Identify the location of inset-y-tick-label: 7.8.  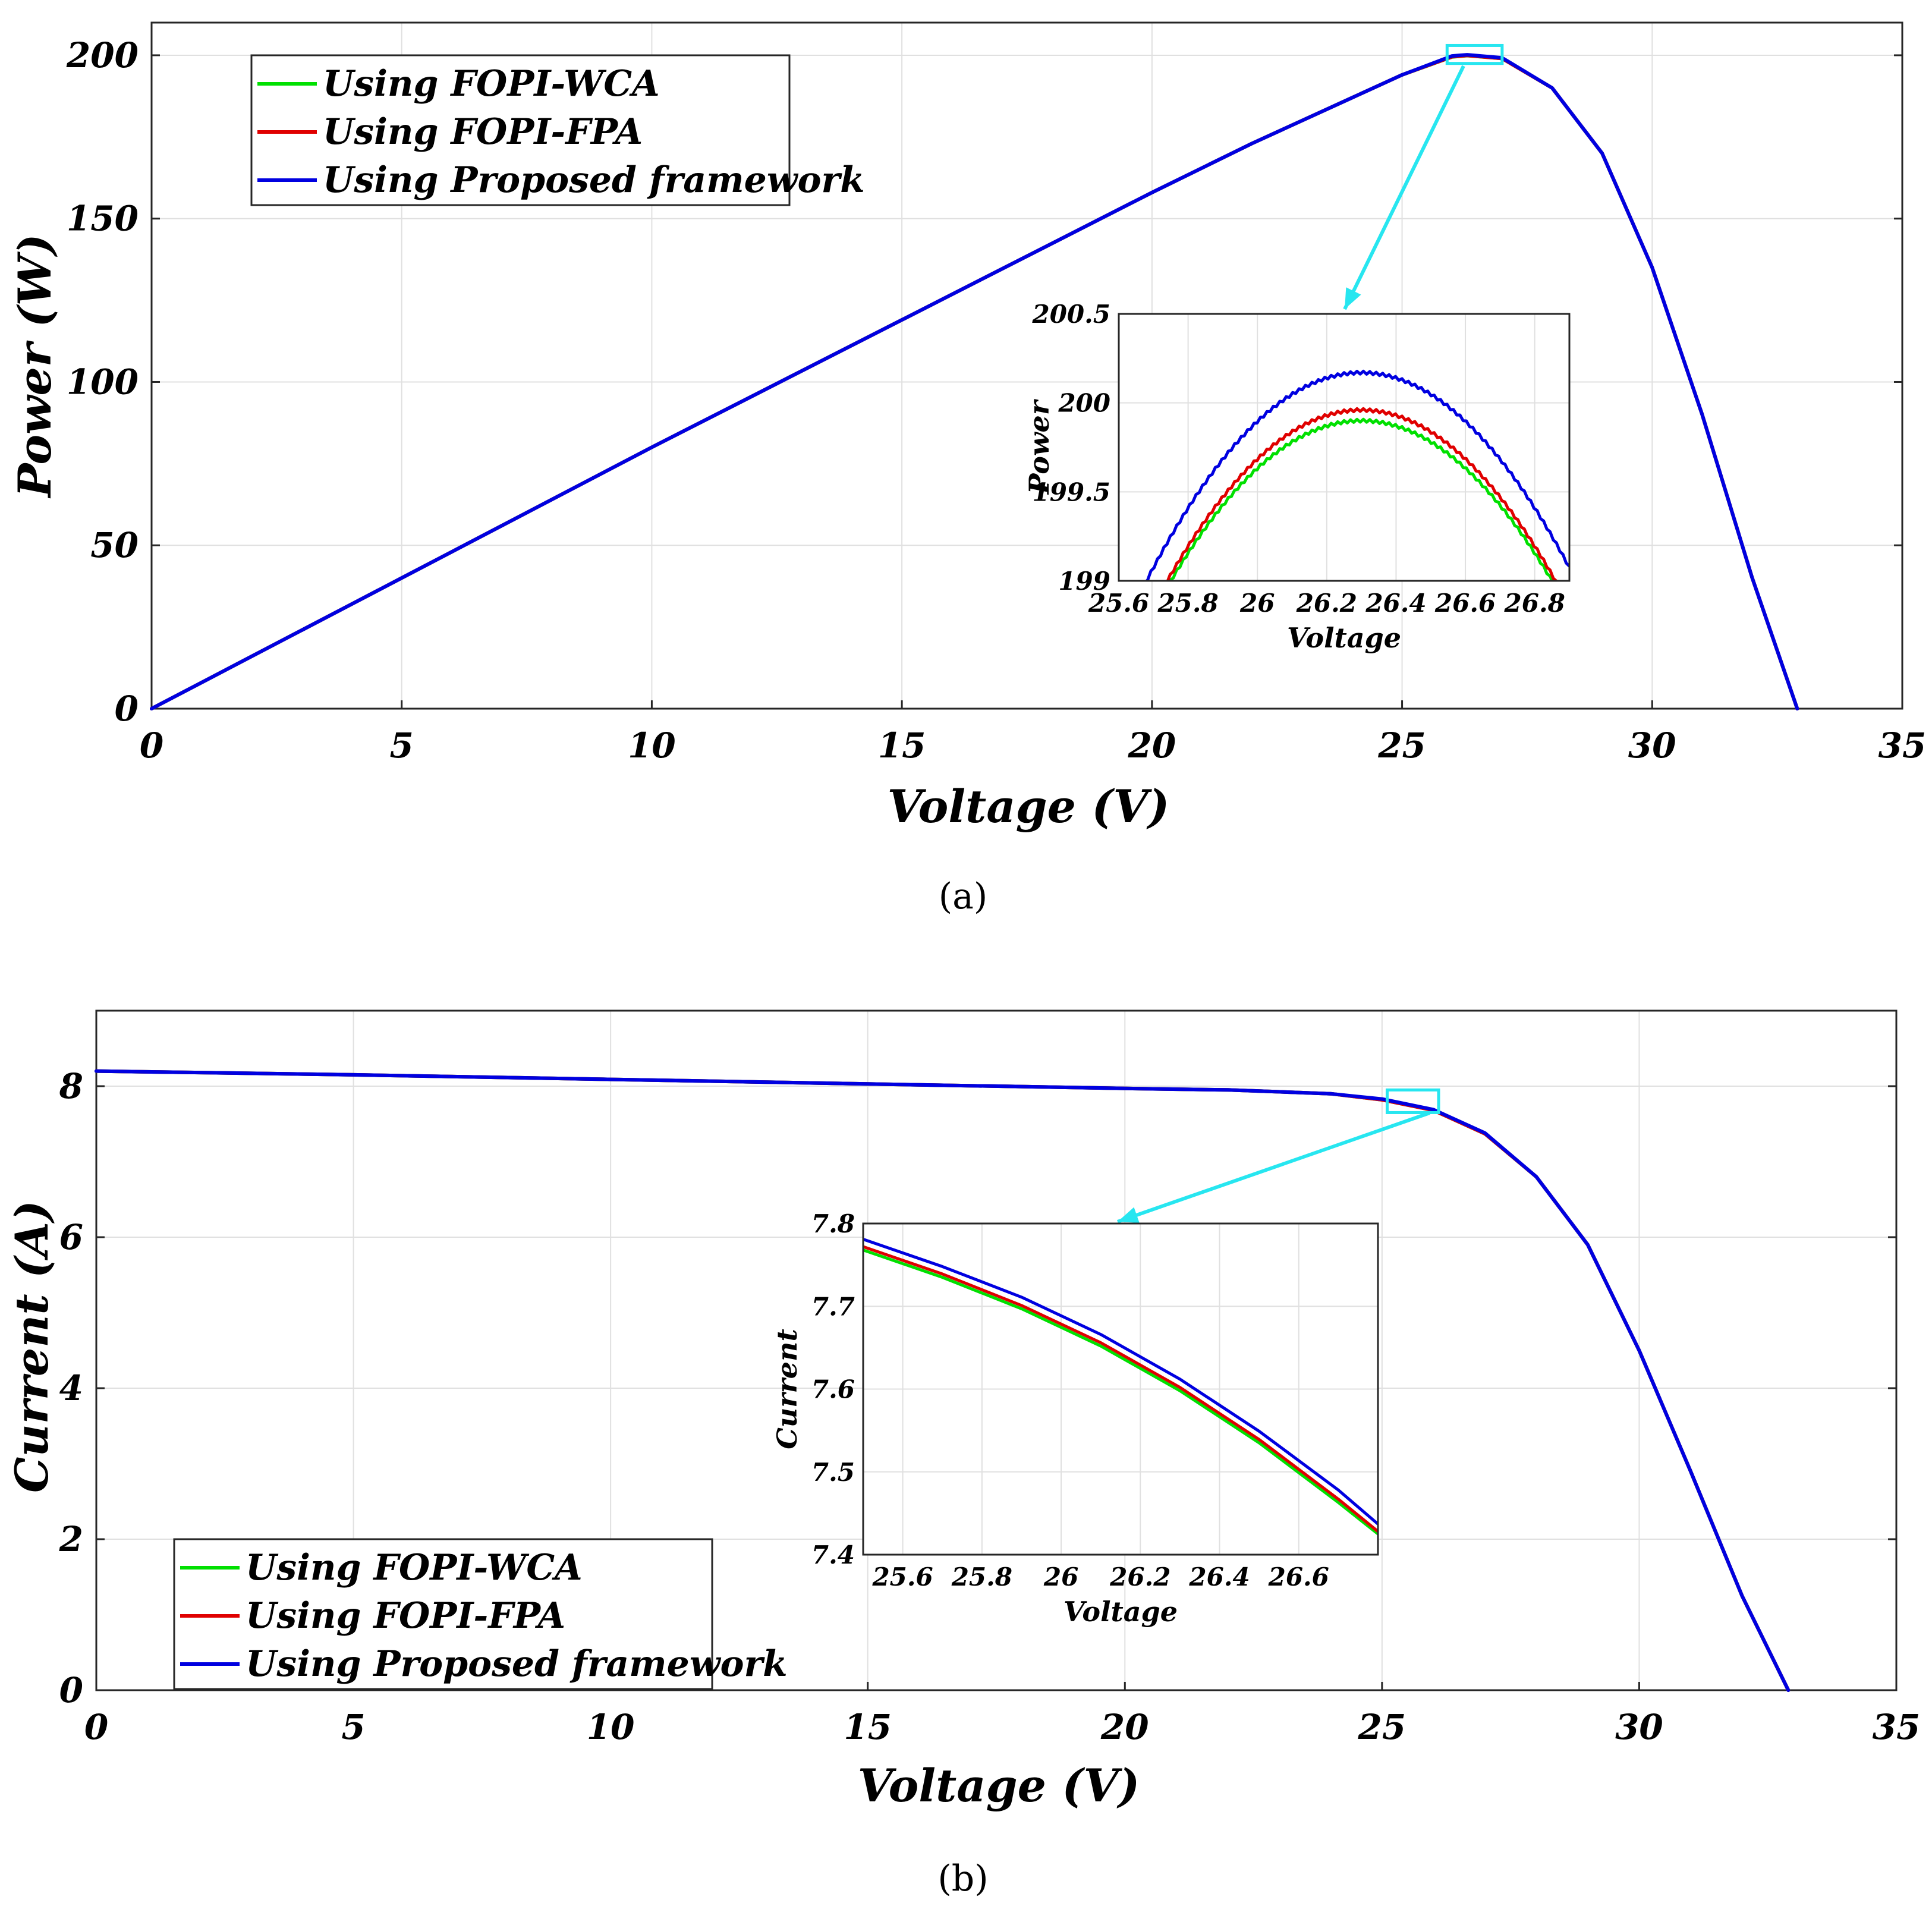
(833, 1223).